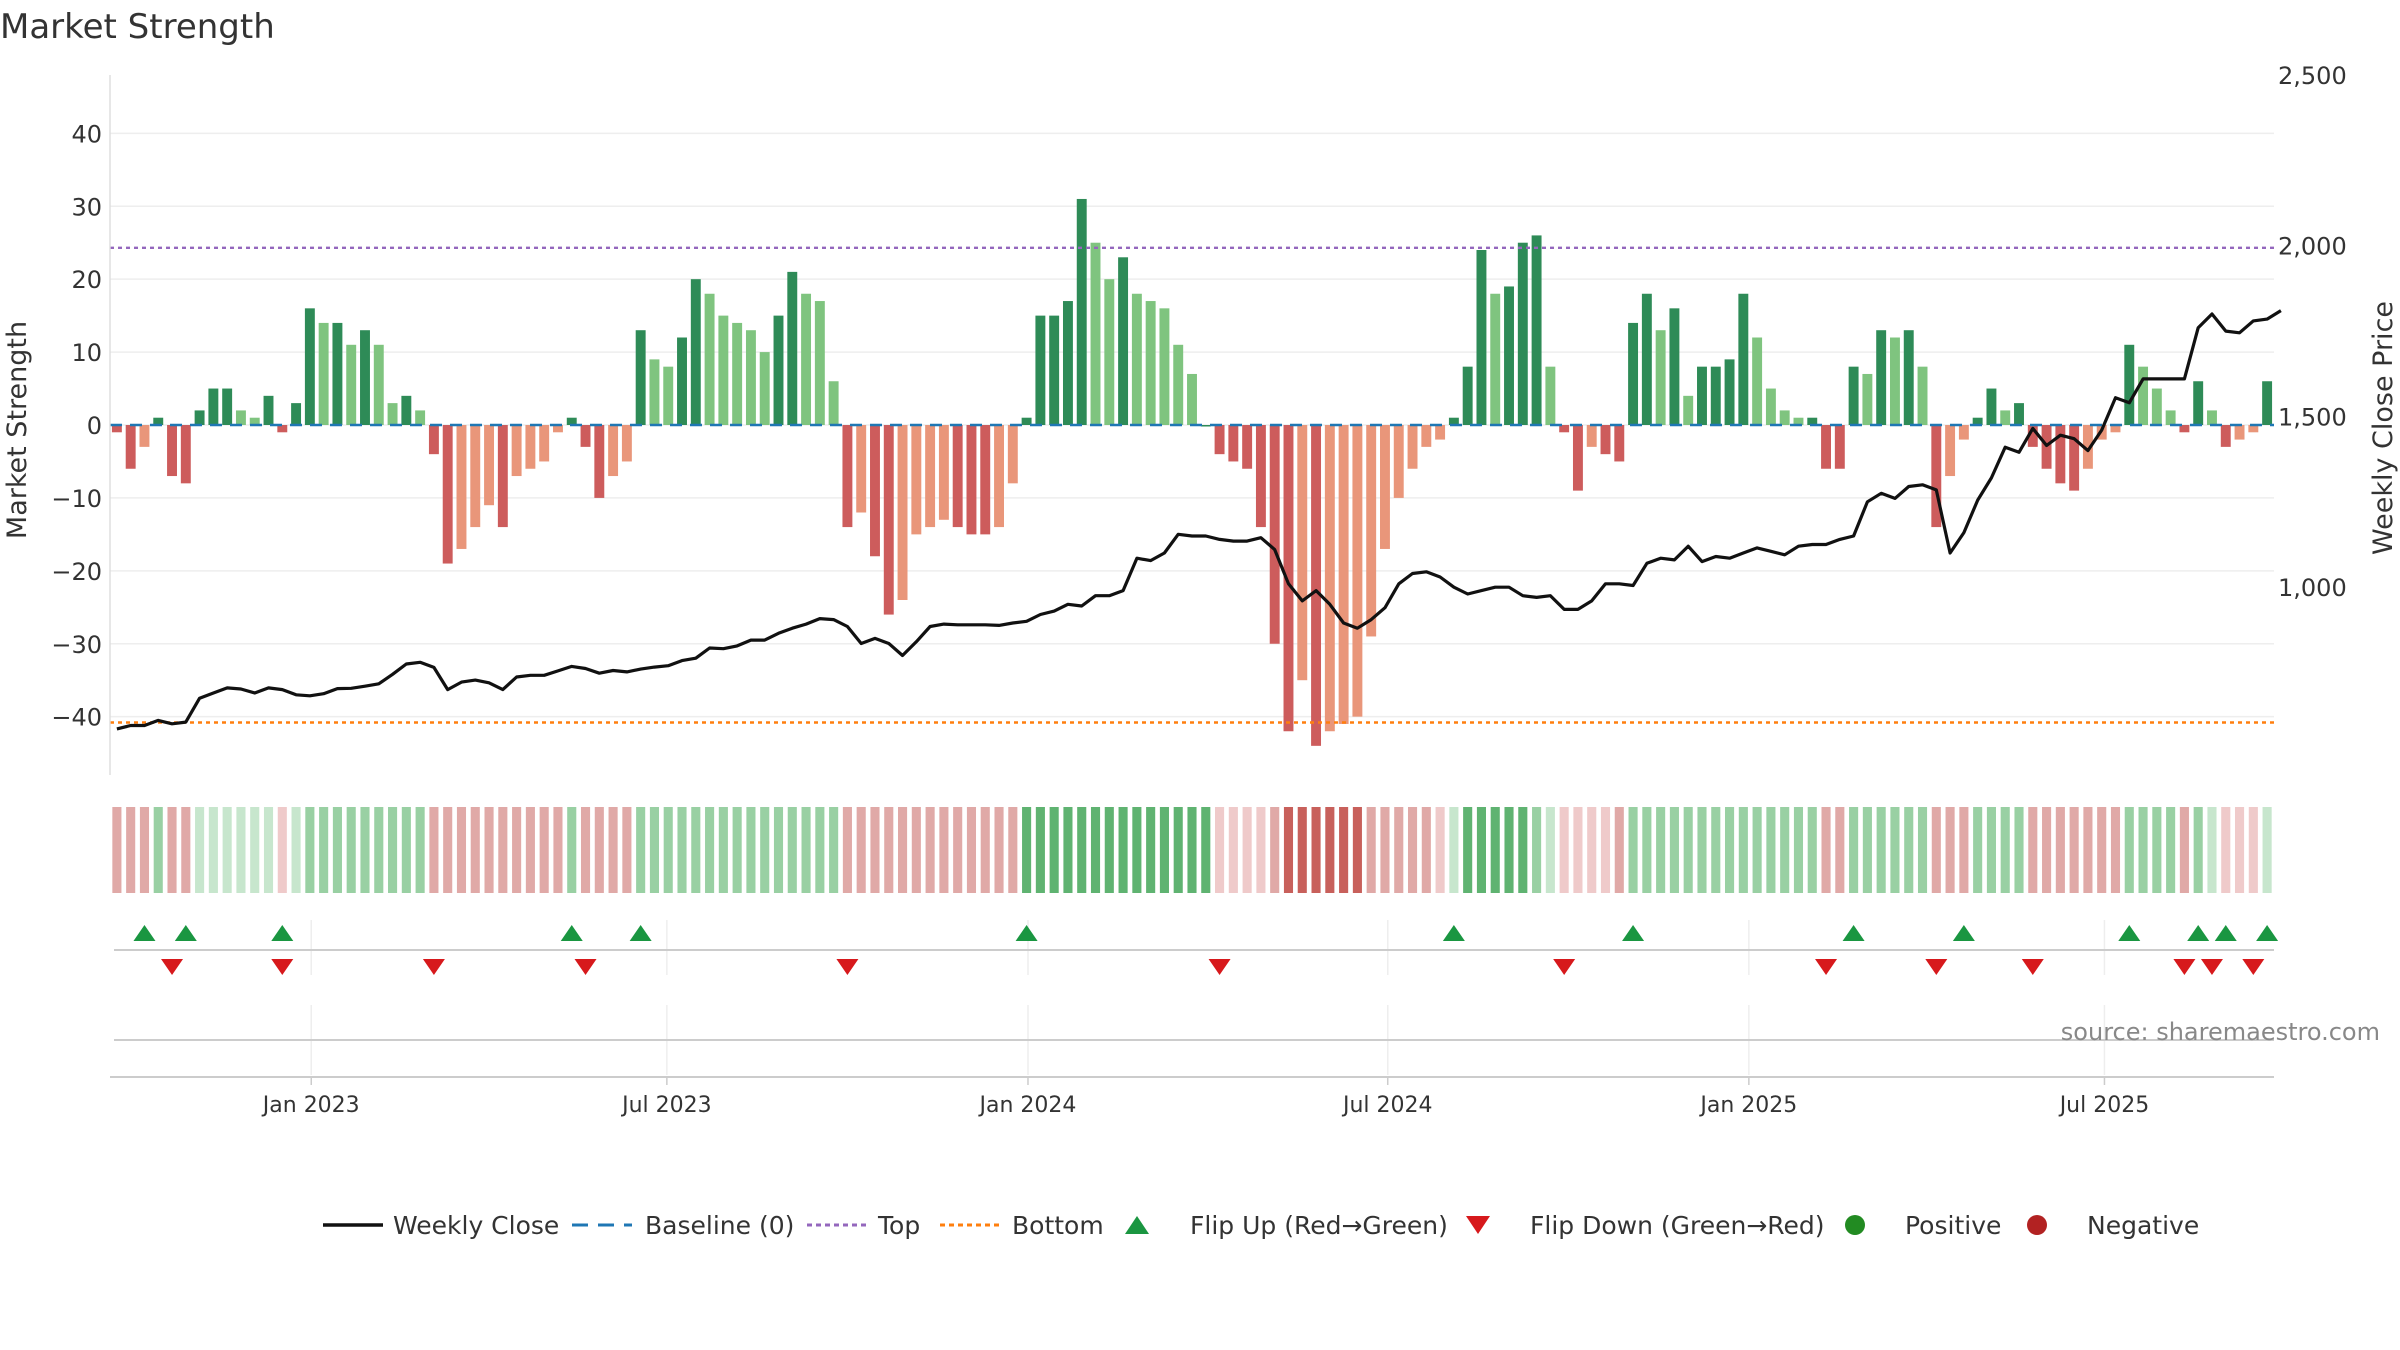 This screenshot has width=2400, height=1350. Describe the element at coordinates (76, 645) in the screenshot. I see `y-tick-label: −30` at that location.